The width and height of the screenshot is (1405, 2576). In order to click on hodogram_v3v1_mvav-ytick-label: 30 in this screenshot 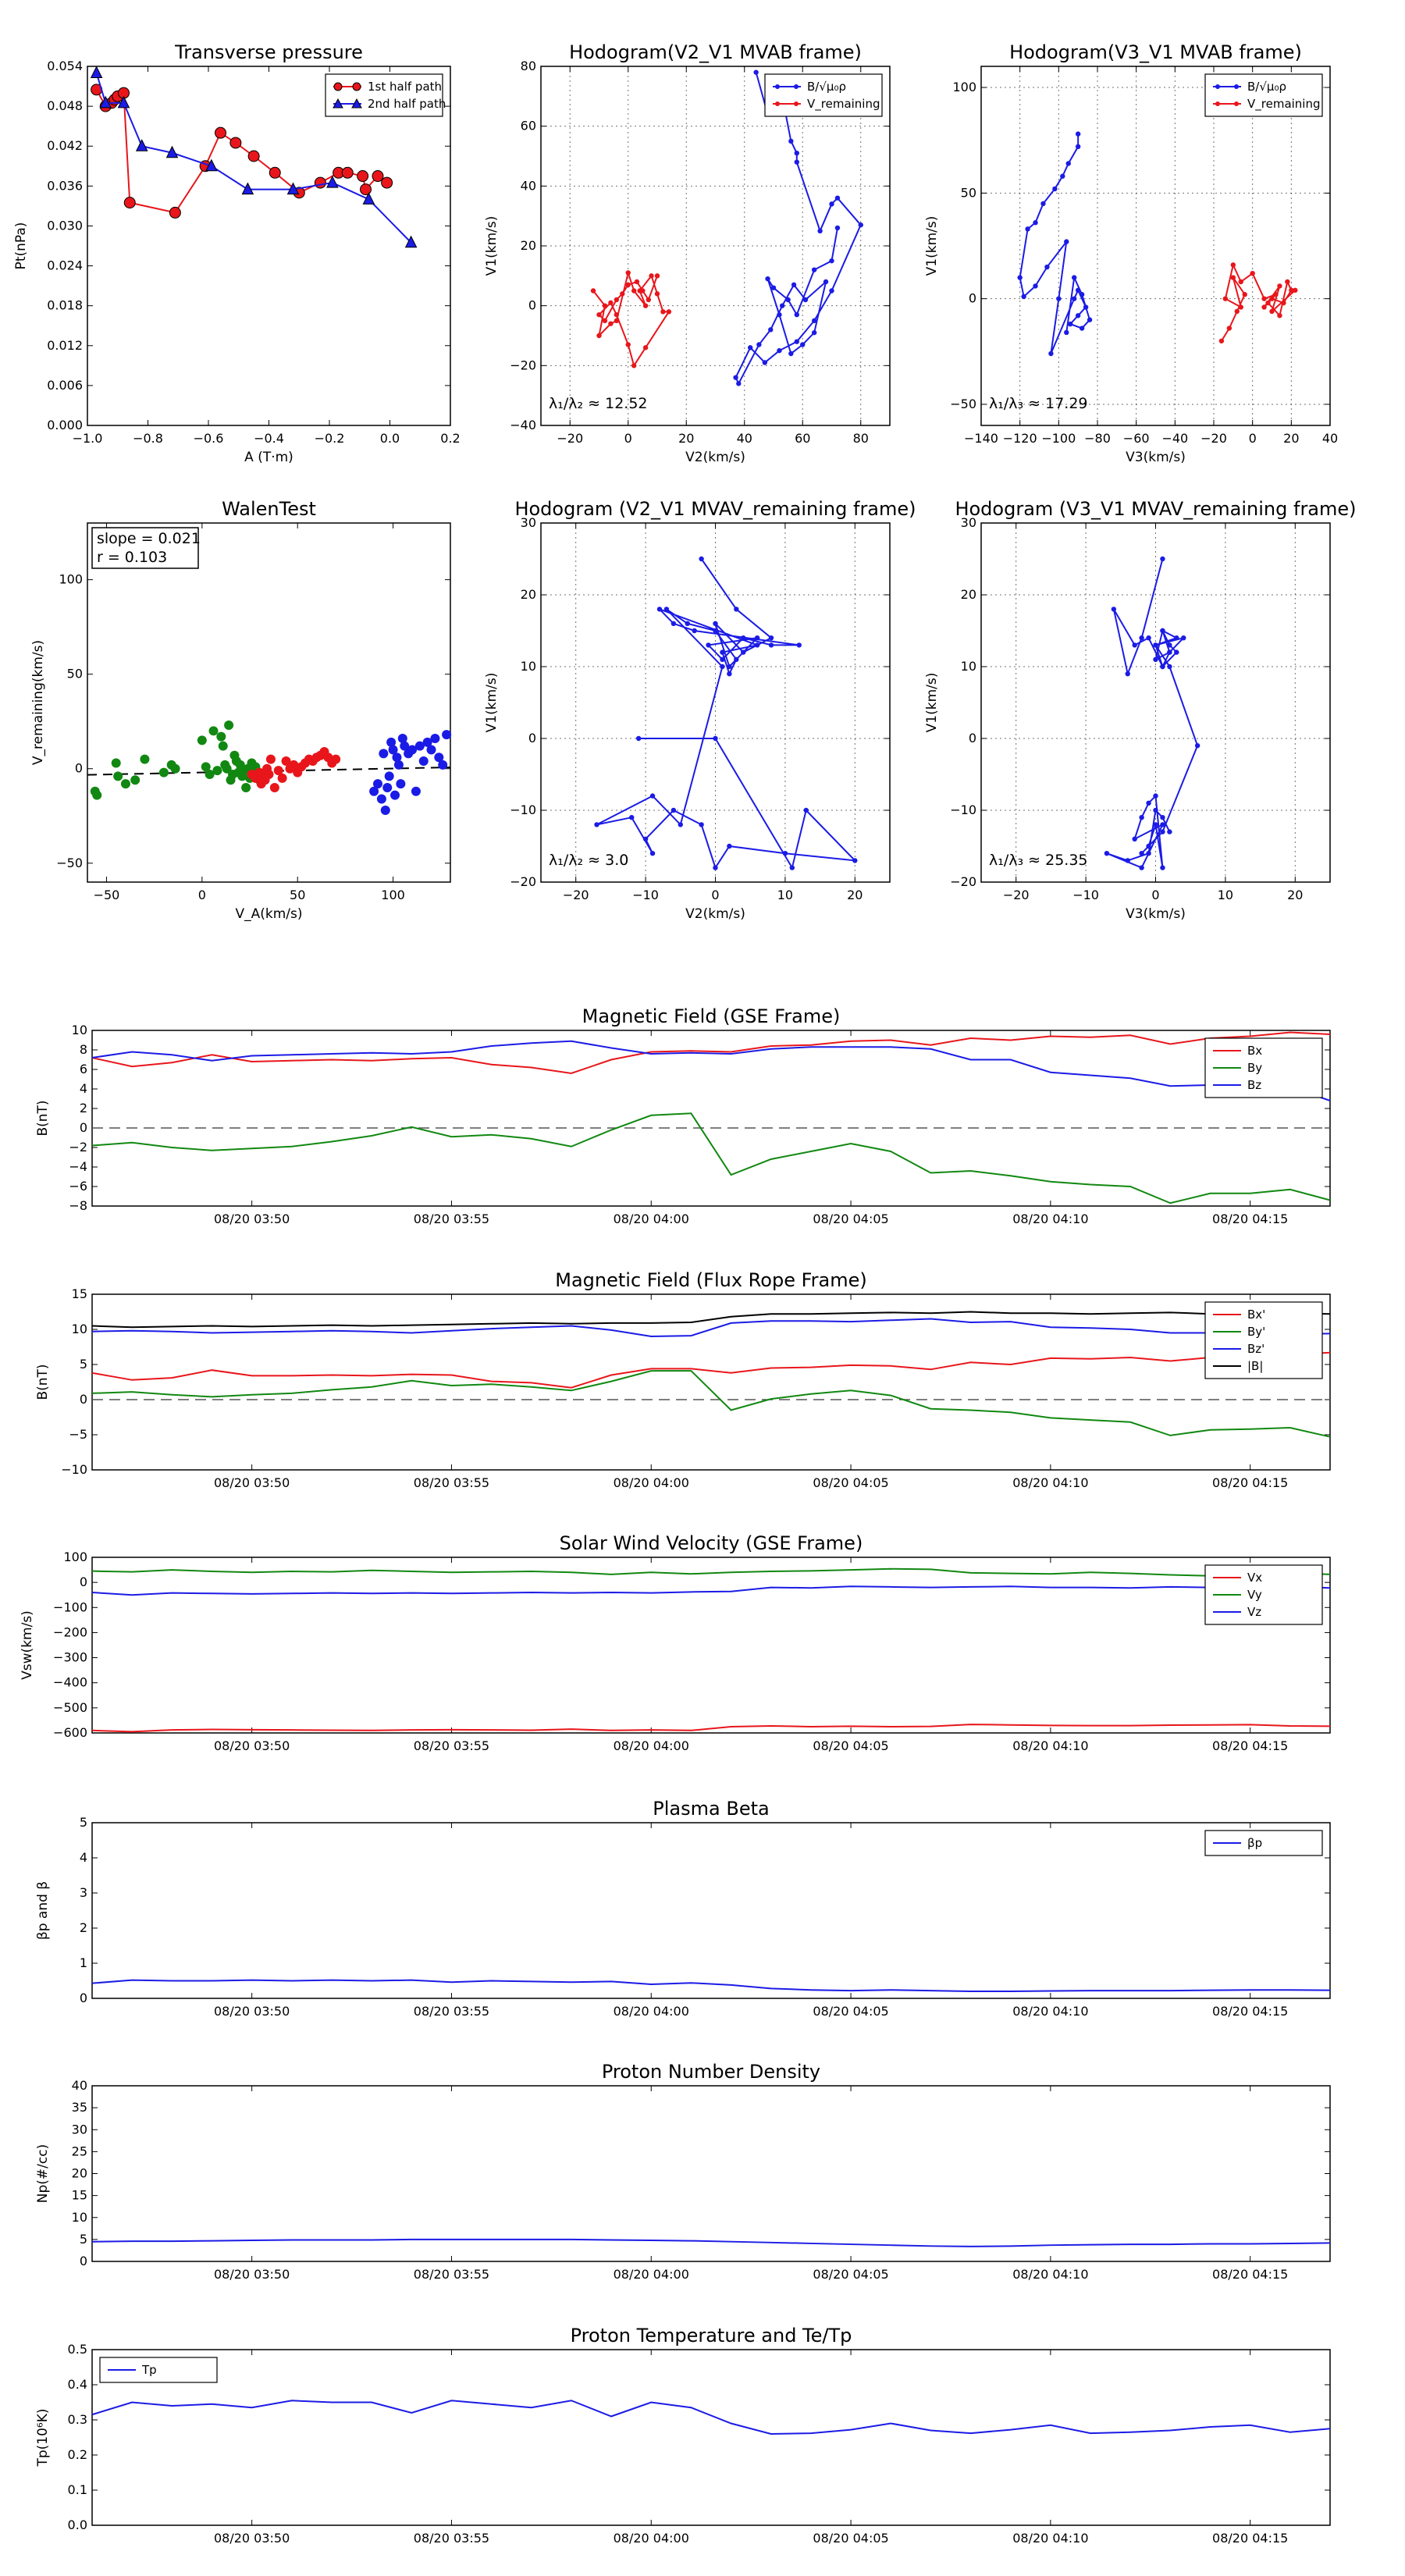, I will do `click(968, 522)`.